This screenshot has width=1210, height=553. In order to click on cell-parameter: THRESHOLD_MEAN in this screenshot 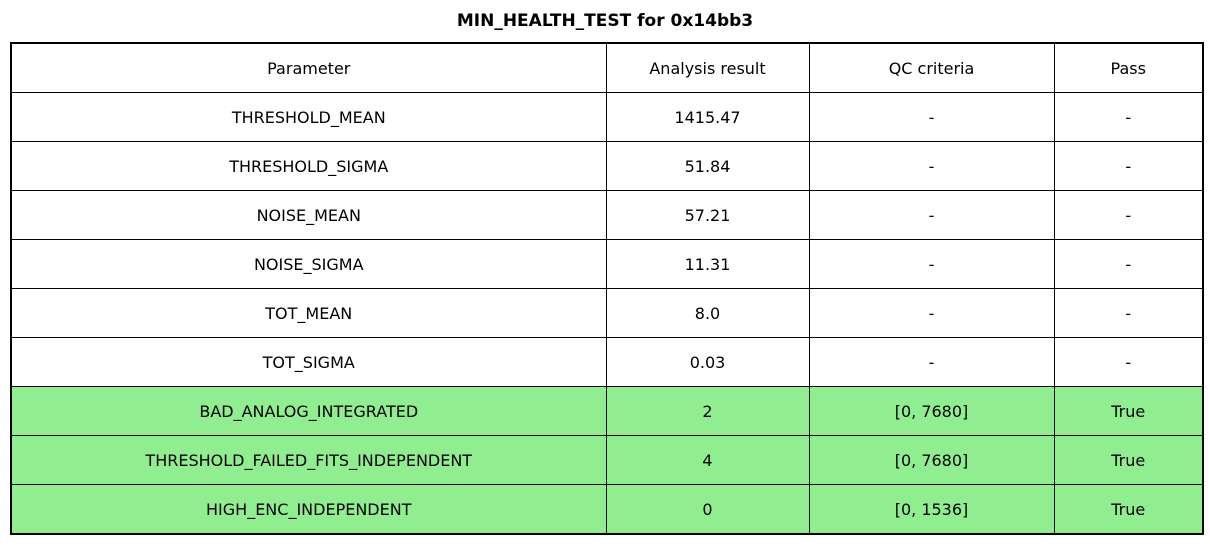, I will do `click(308, 117)`.